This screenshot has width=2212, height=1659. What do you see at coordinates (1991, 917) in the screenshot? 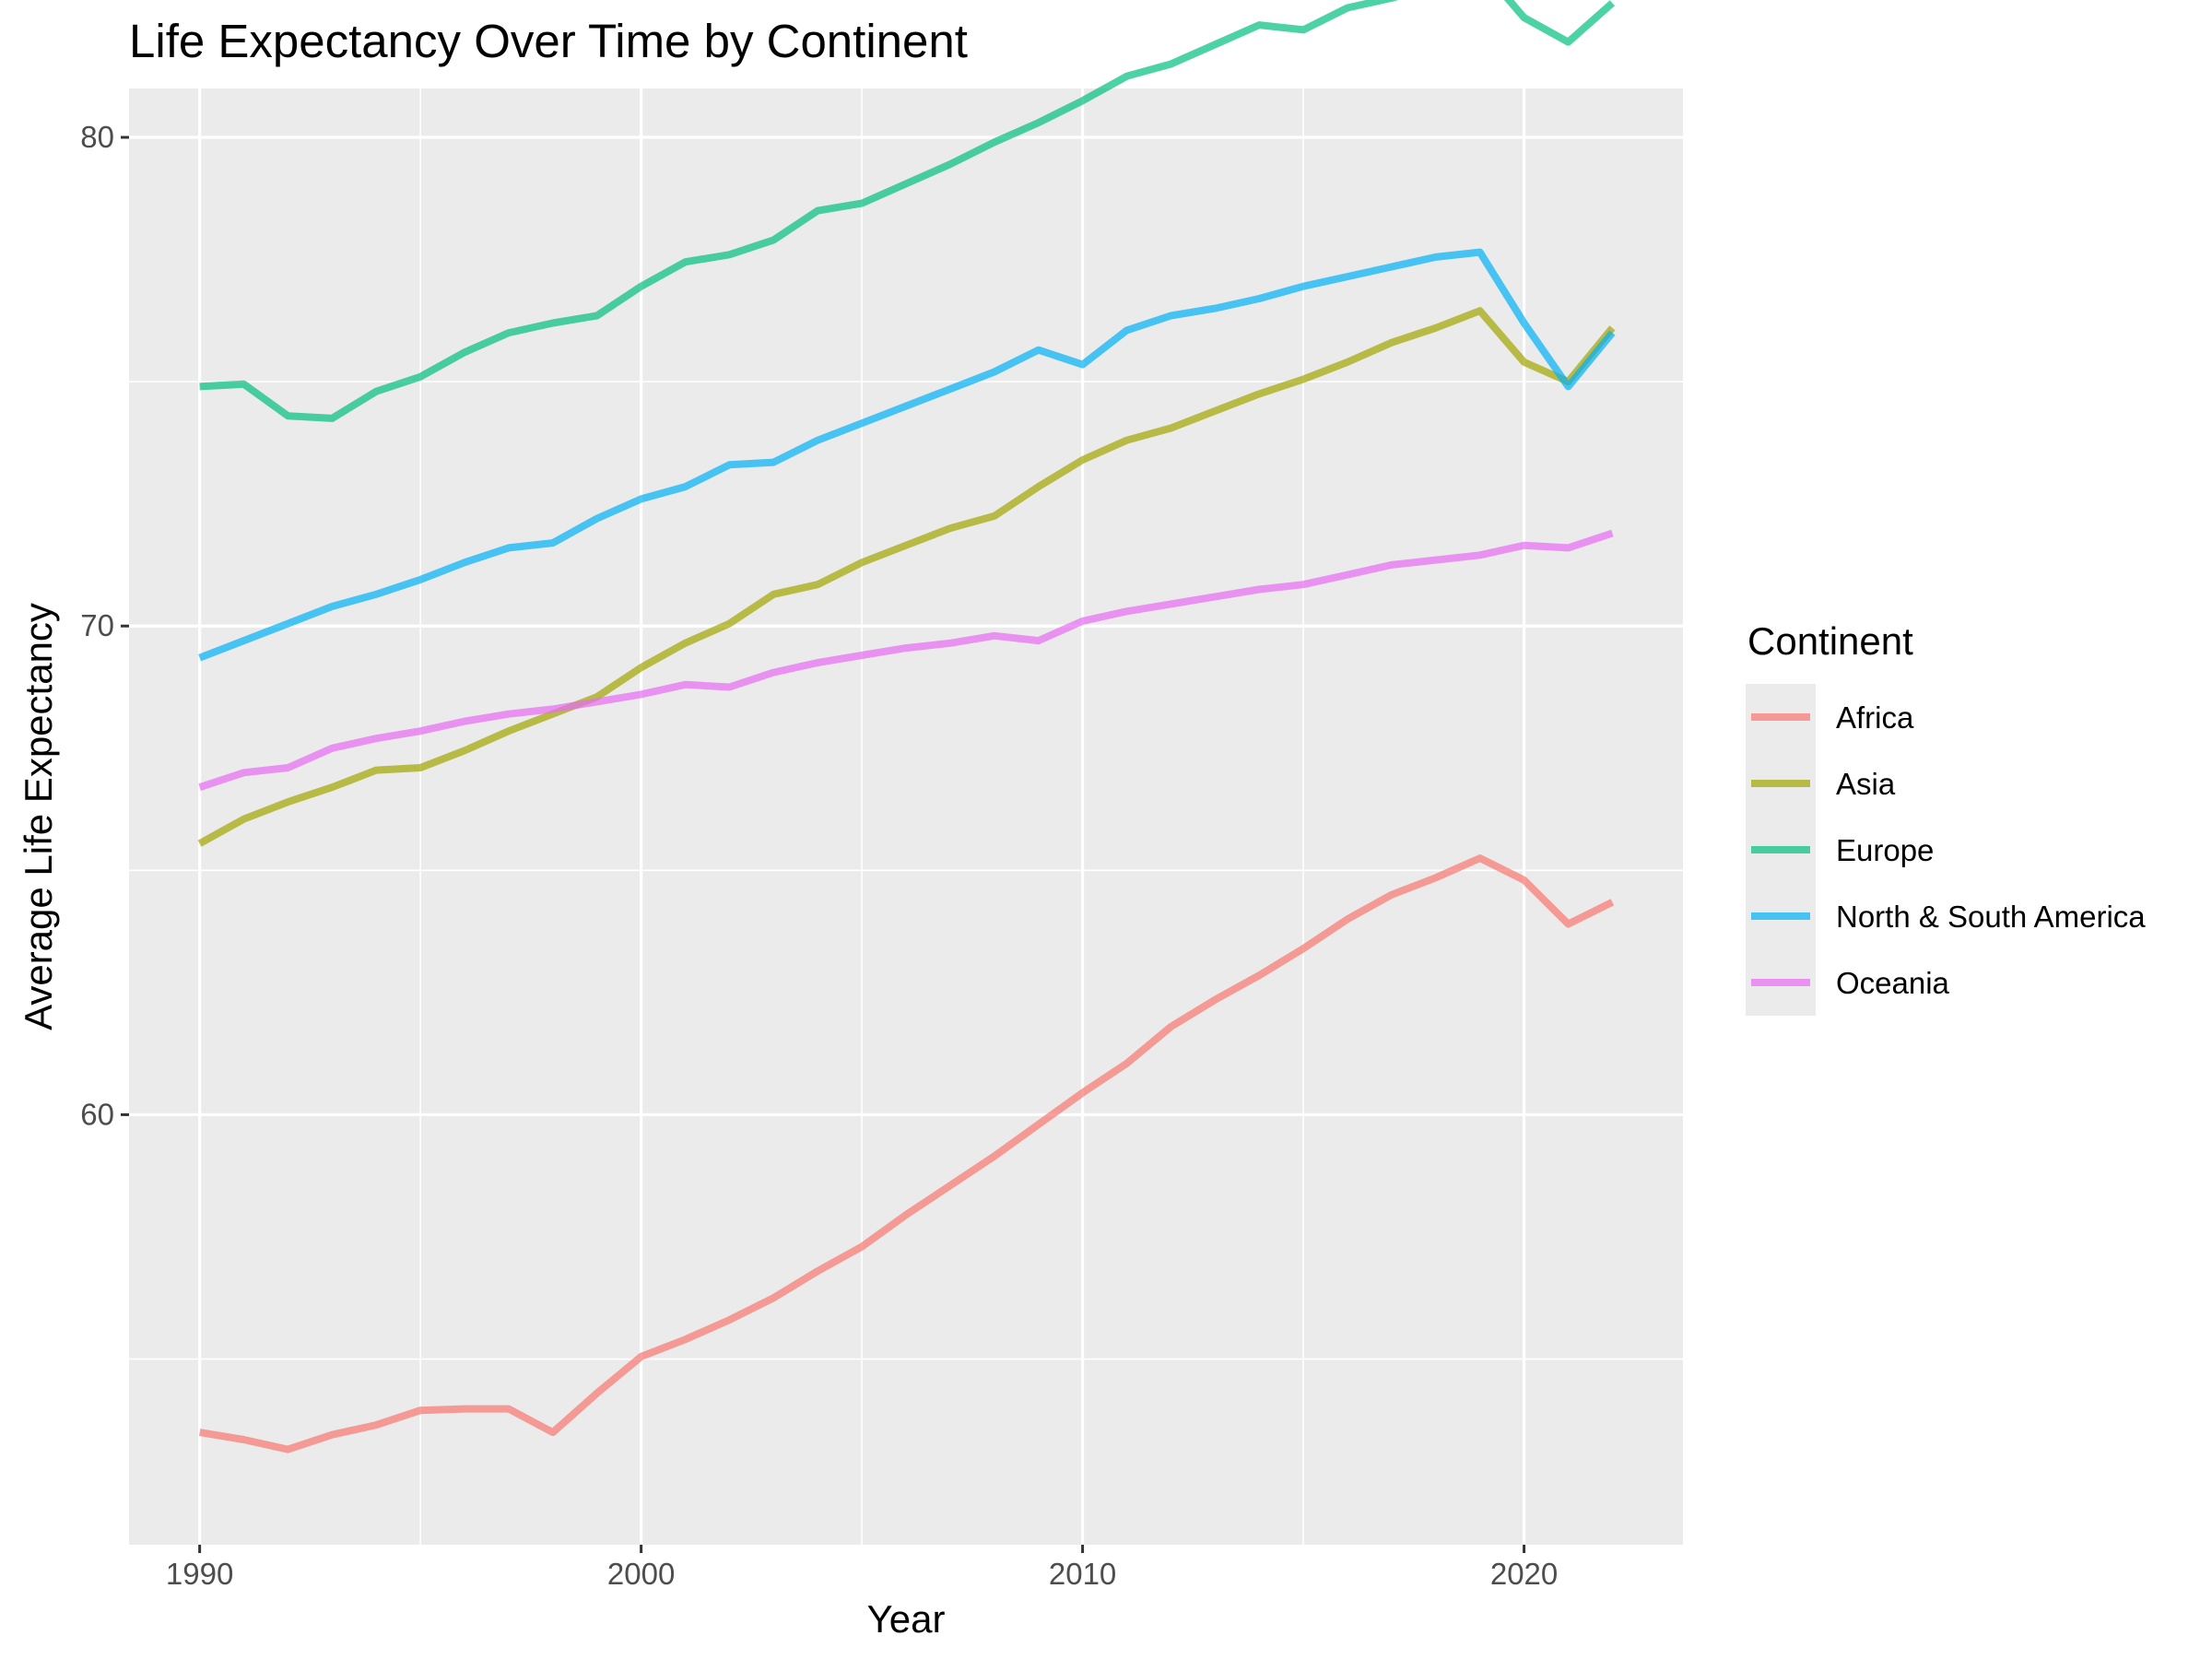
I see `legend-label-north-south-america: North & South America` at bounding box center [1991, 917].